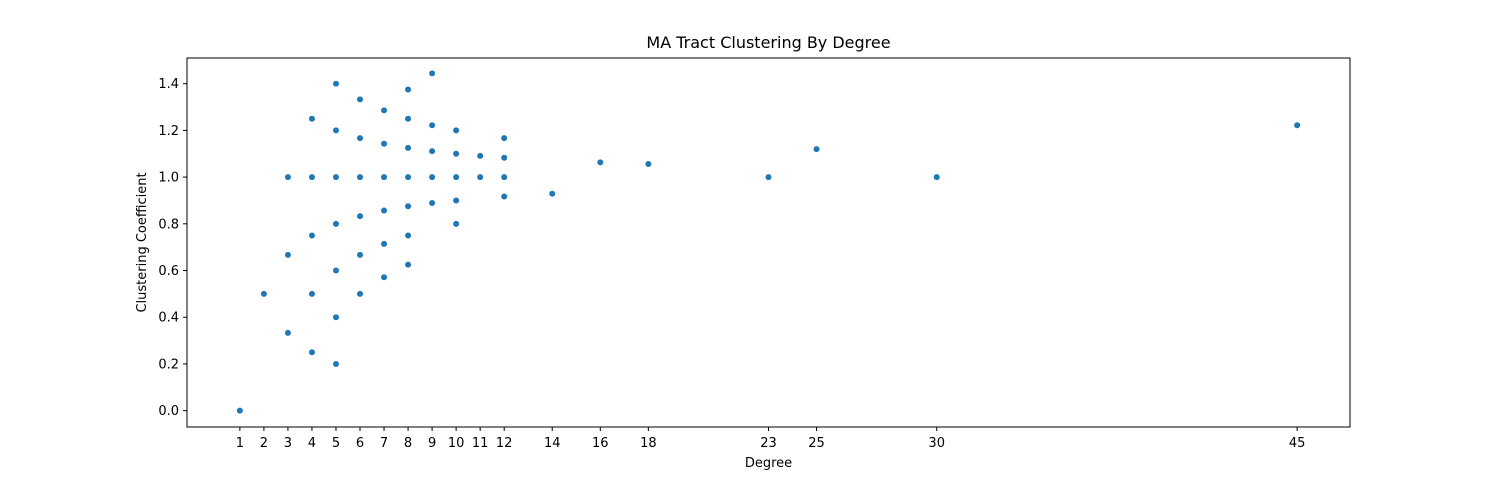 This screenshot has width=1500, height=480. What do you see at coordinates (168, 84) in the screenshot?
I see `y-tick-label: 1.4` at bounding box center [168, 84].